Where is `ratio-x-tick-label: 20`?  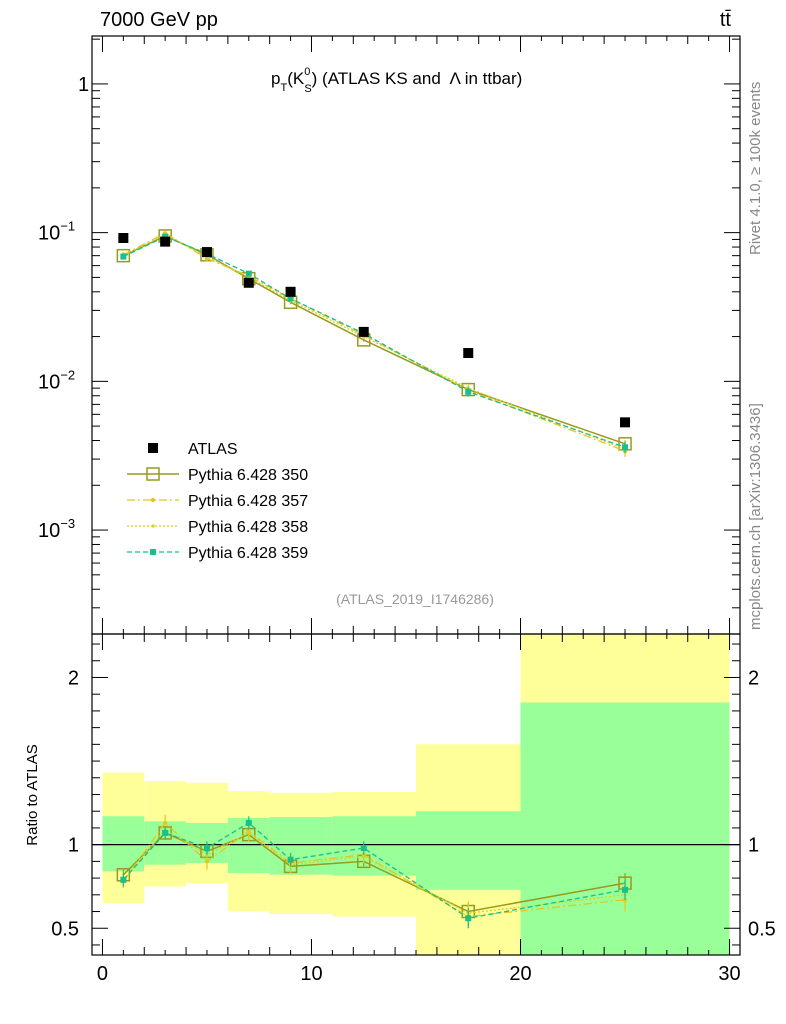 ratio-x-tick-label: 20 is located at coordinates (520, 974).